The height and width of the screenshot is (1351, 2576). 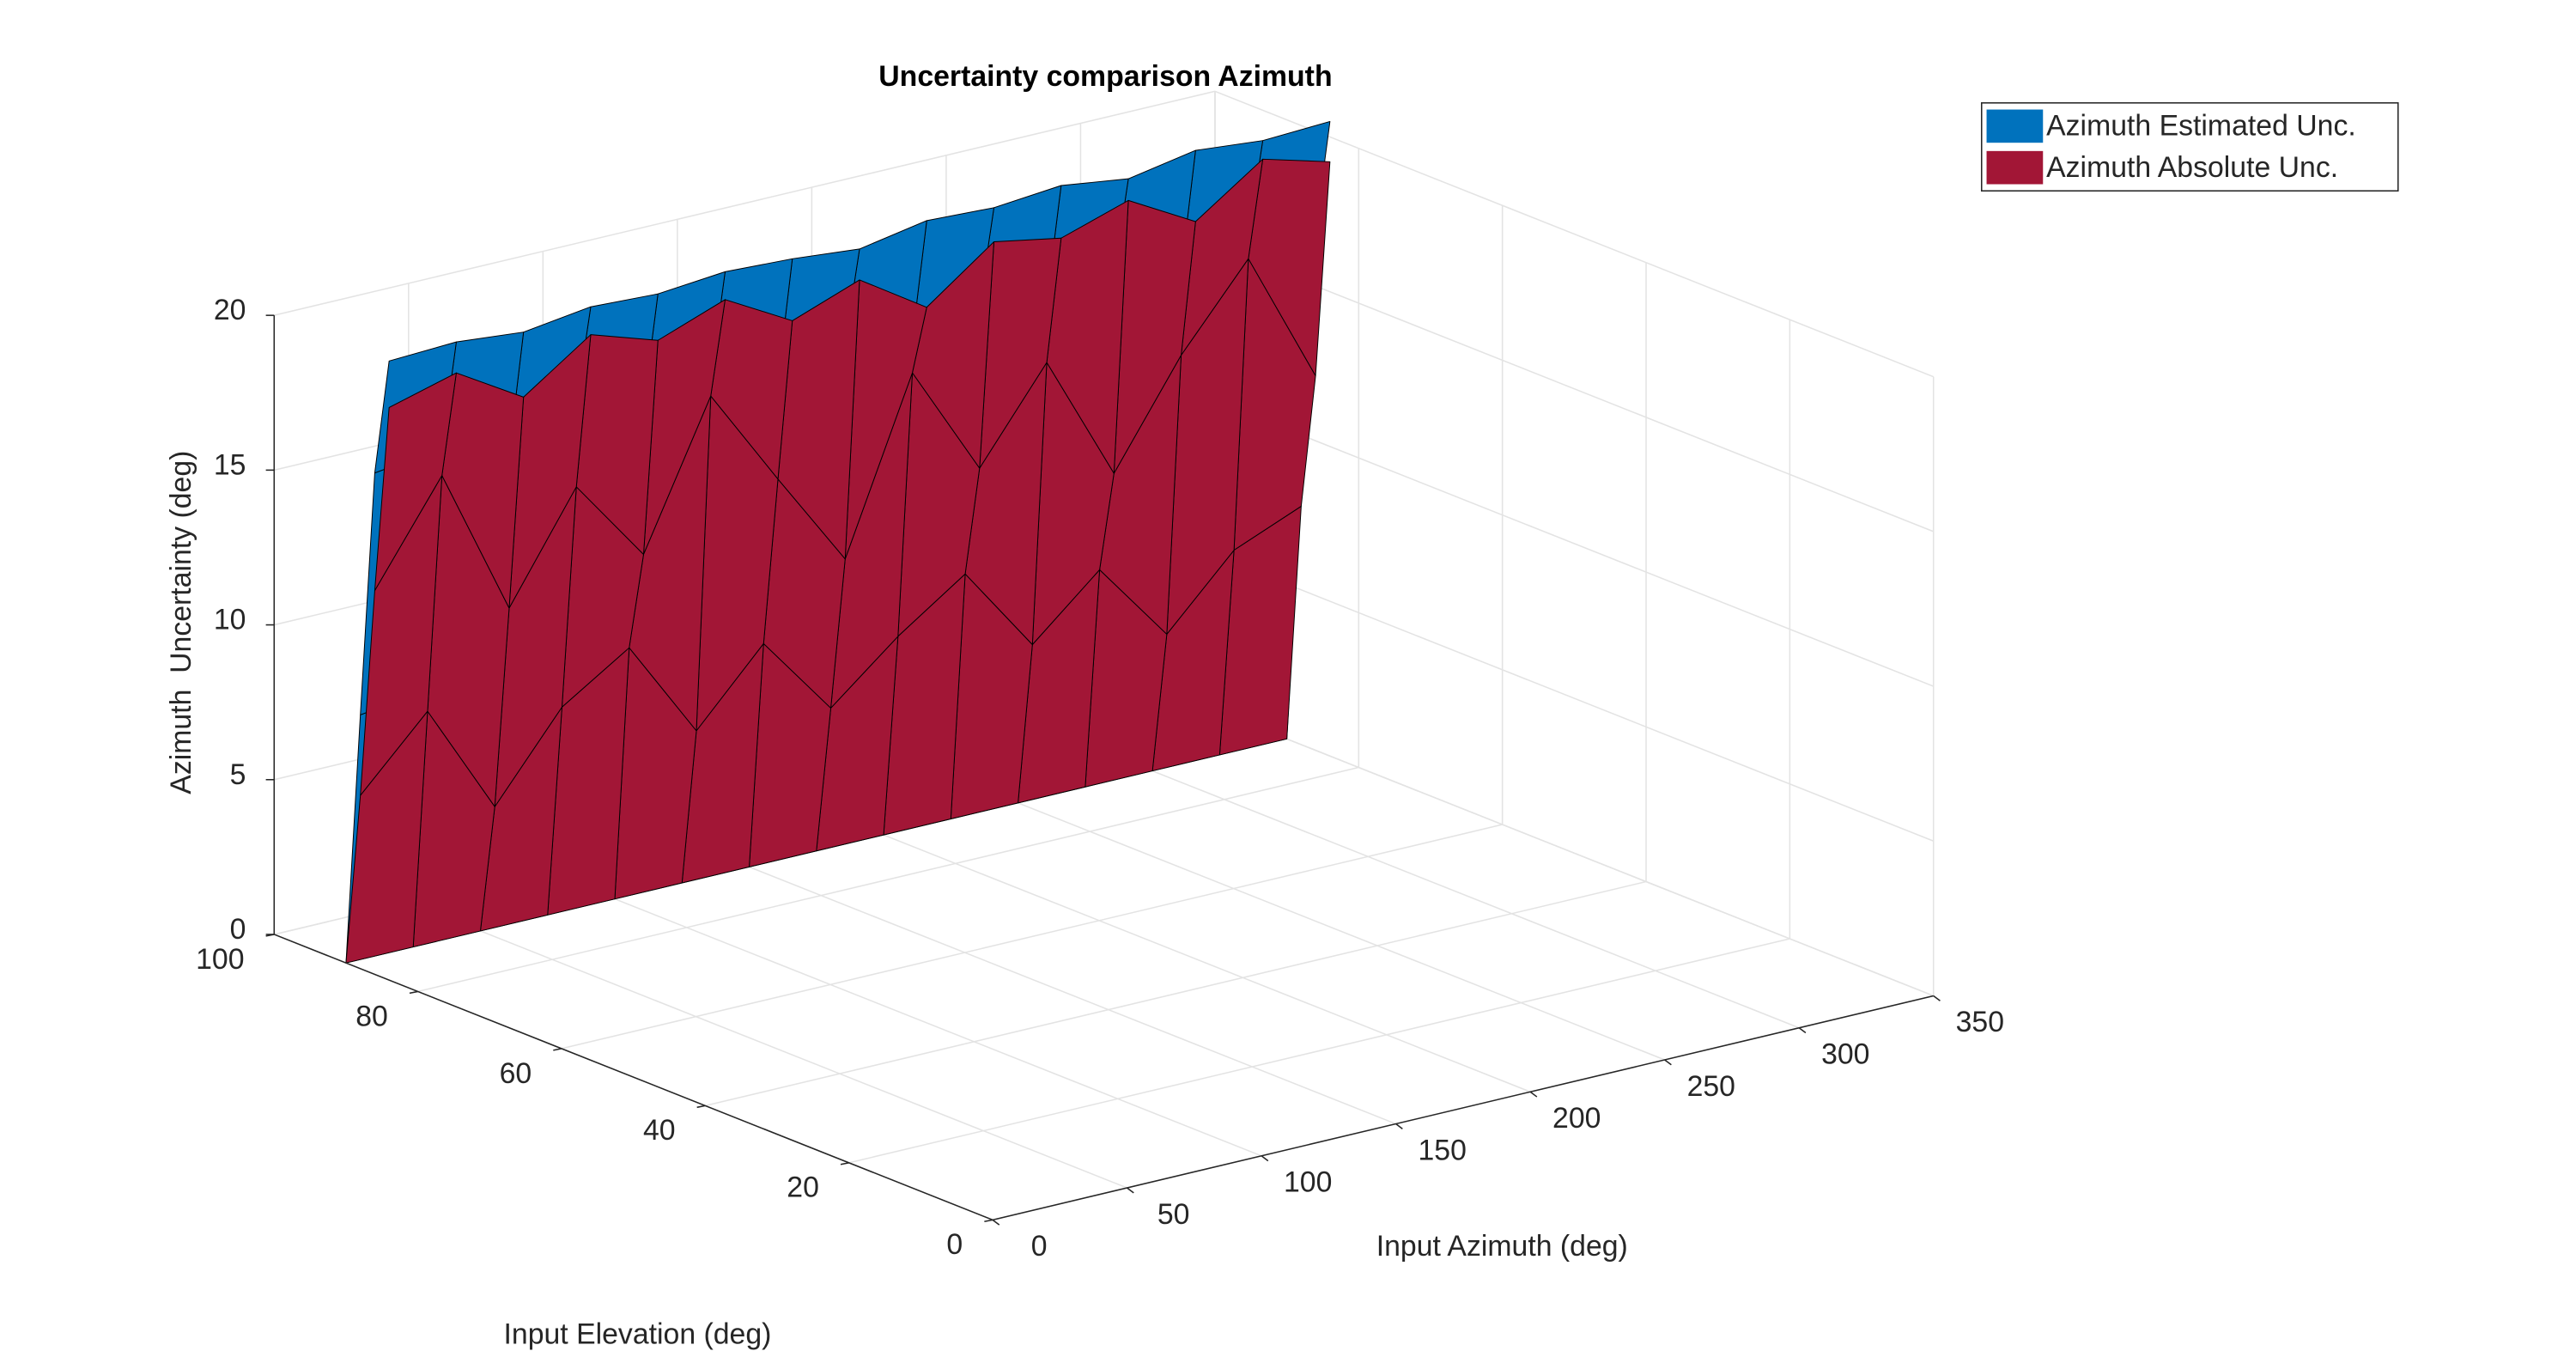 I want to click on y-axis-label: Input Elevation (deg), so click(x=638, y=1334).